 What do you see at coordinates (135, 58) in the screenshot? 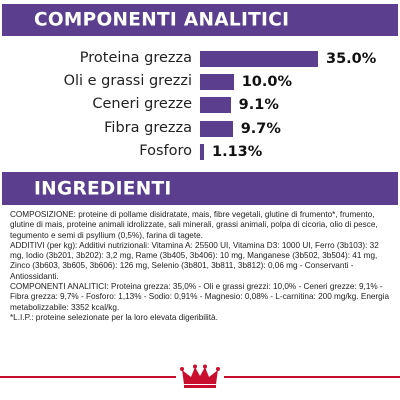
I see `analytic-row-label: Proteina grezza` at bounding box center [135, 58].